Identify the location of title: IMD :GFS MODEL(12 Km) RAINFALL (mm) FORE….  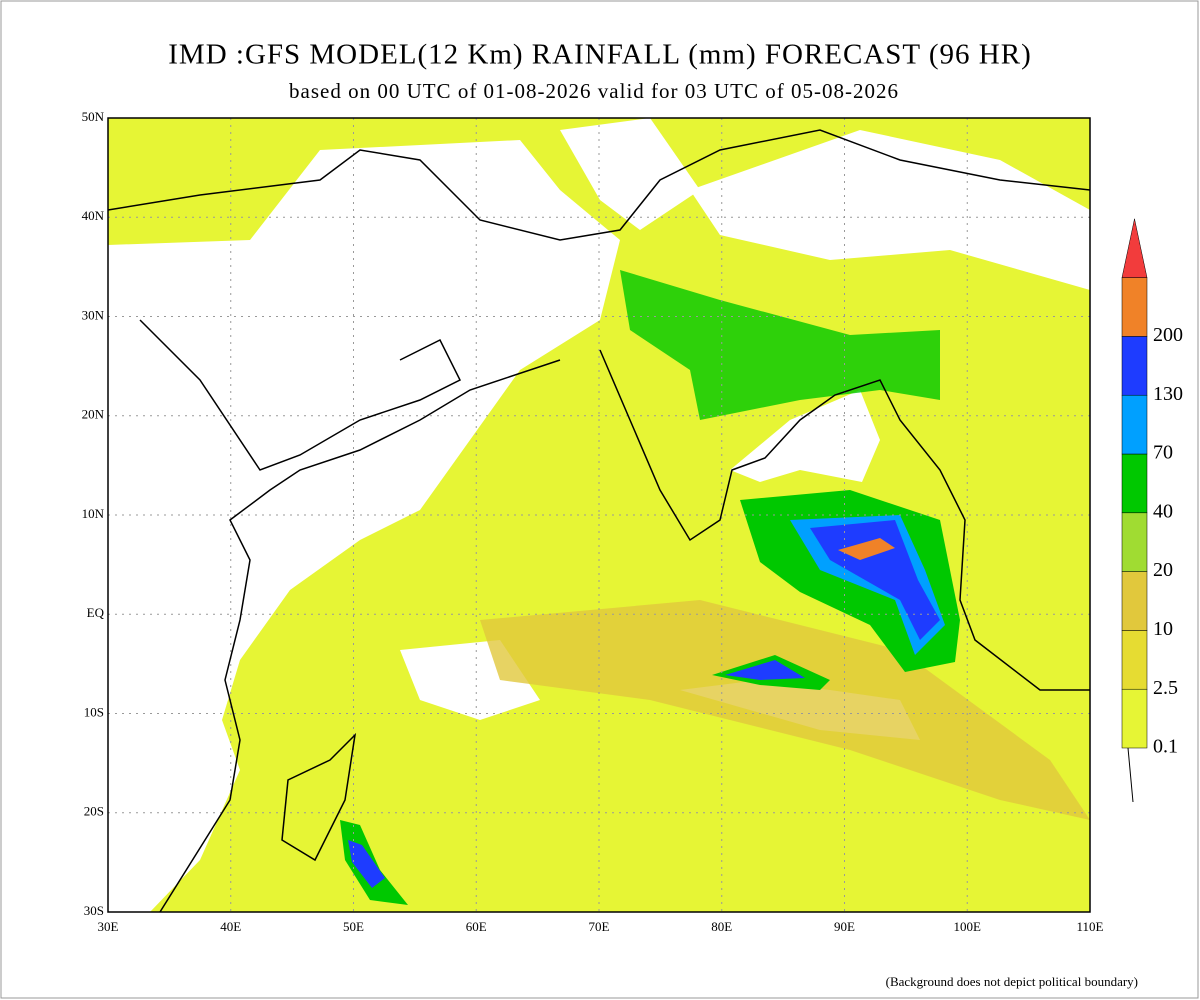
(599, 55).